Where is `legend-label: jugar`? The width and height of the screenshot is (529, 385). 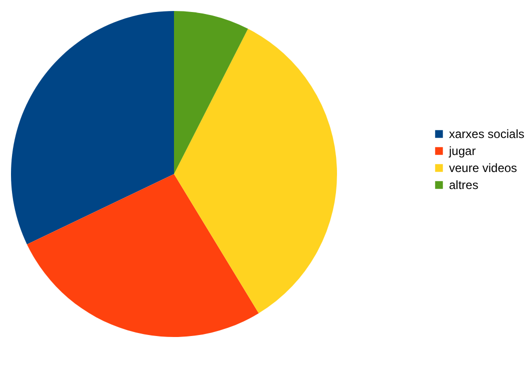 legend-label: jugar is located at coordinates (462, 151).